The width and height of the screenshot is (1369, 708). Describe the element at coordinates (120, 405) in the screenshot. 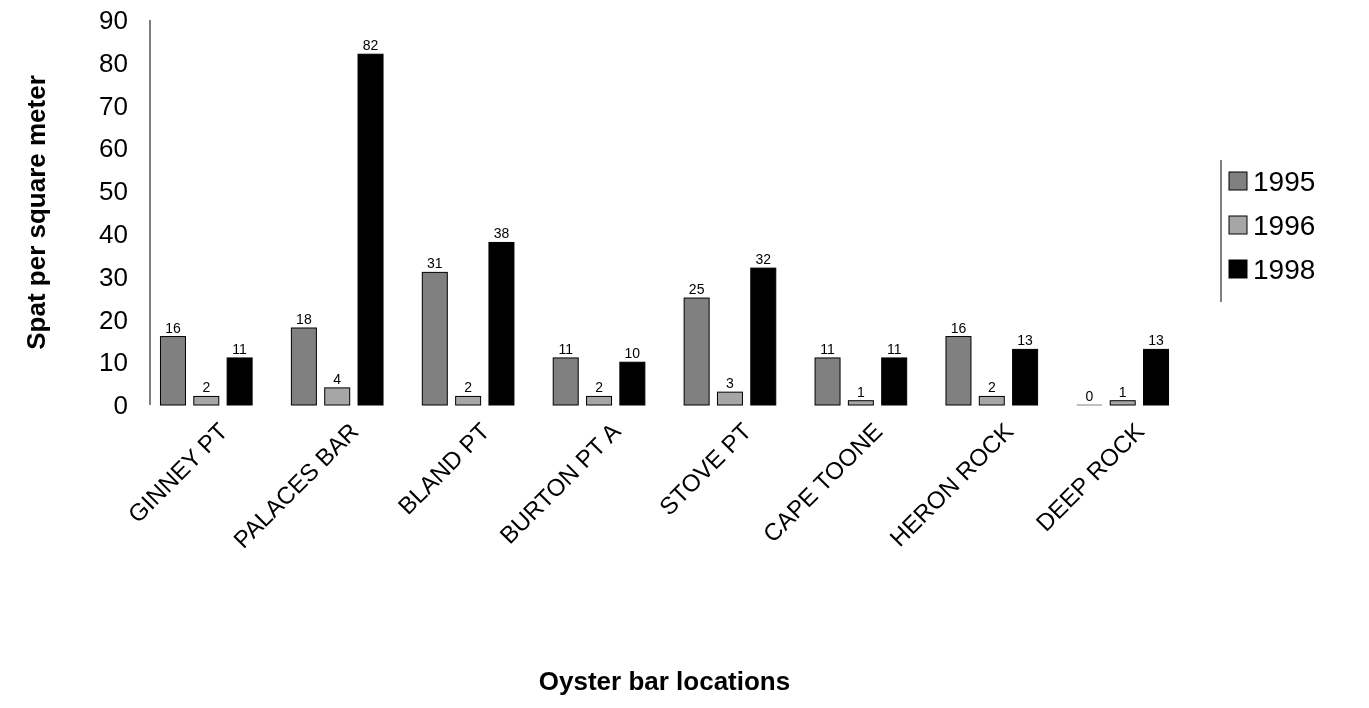

I see `y-tick-label: 0` at that location.